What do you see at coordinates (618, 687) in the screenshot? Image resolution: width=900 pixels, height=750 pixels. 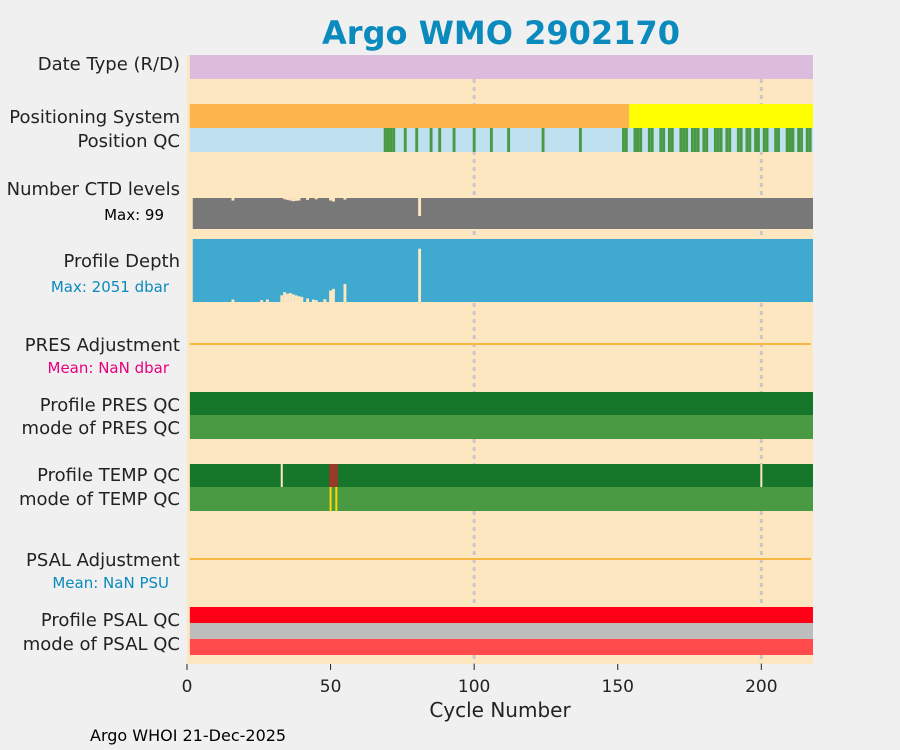 I see `x-tick-label: 150` at bounding box center [618, 687].